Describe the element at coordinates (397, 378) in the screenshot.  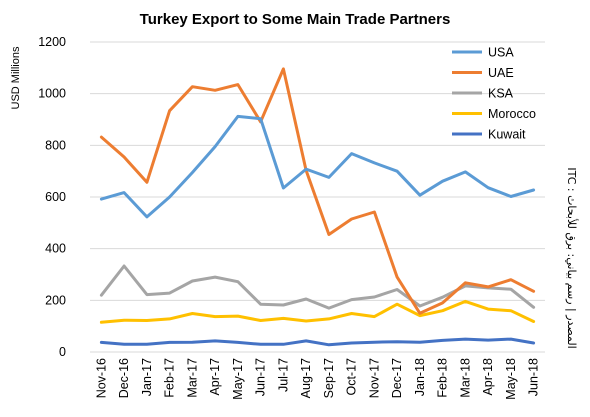
I see `x-tick-label: Dec-17` at that location.